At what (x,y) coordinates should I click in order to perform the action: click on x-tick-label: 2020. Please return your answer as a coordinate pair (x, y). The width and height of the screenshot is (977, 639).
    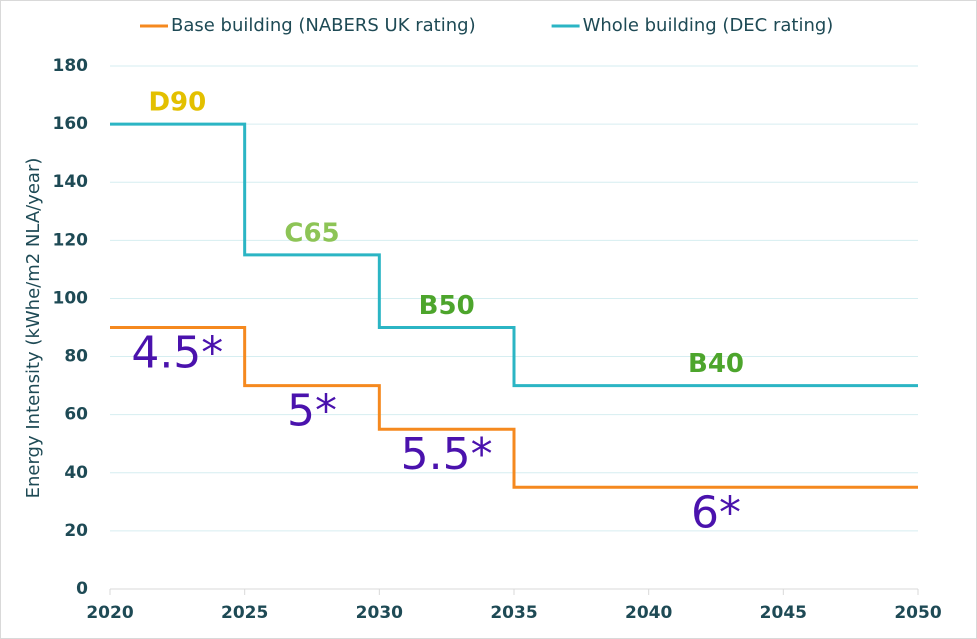
    Looking at the image, I should click on (109, 613).